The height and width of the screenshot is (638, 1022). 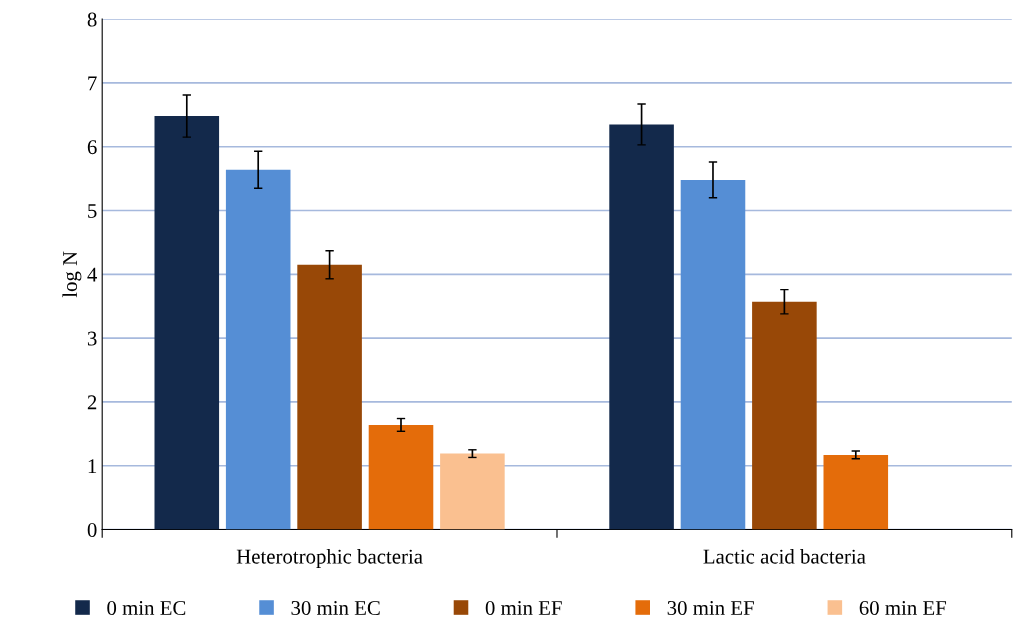 What do you see at coordinates (72, 274) in the screenshot?
I see `y-axis-title: log N` at bounding box center [72, 274].